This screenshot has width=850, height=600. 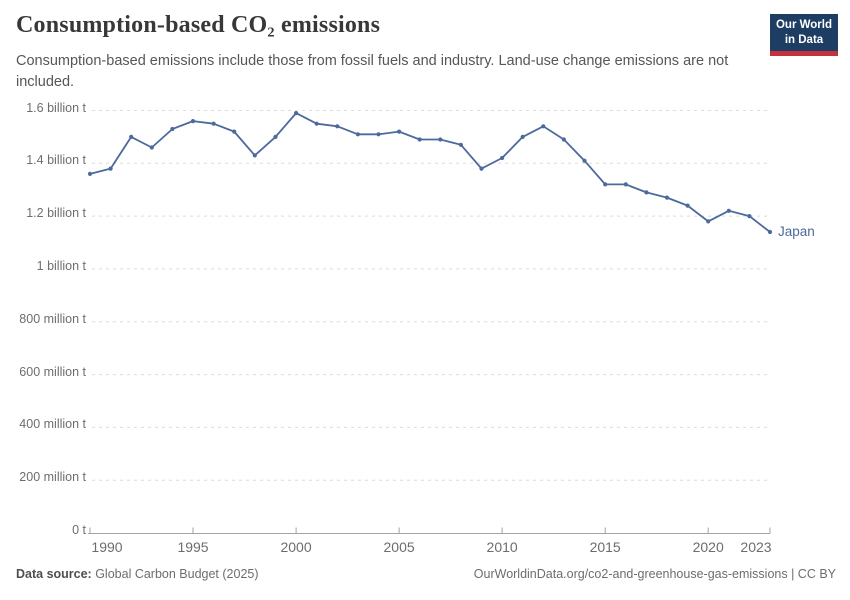 I want to click on owid-logo: Our World in Data, so click(x=804, y=35).